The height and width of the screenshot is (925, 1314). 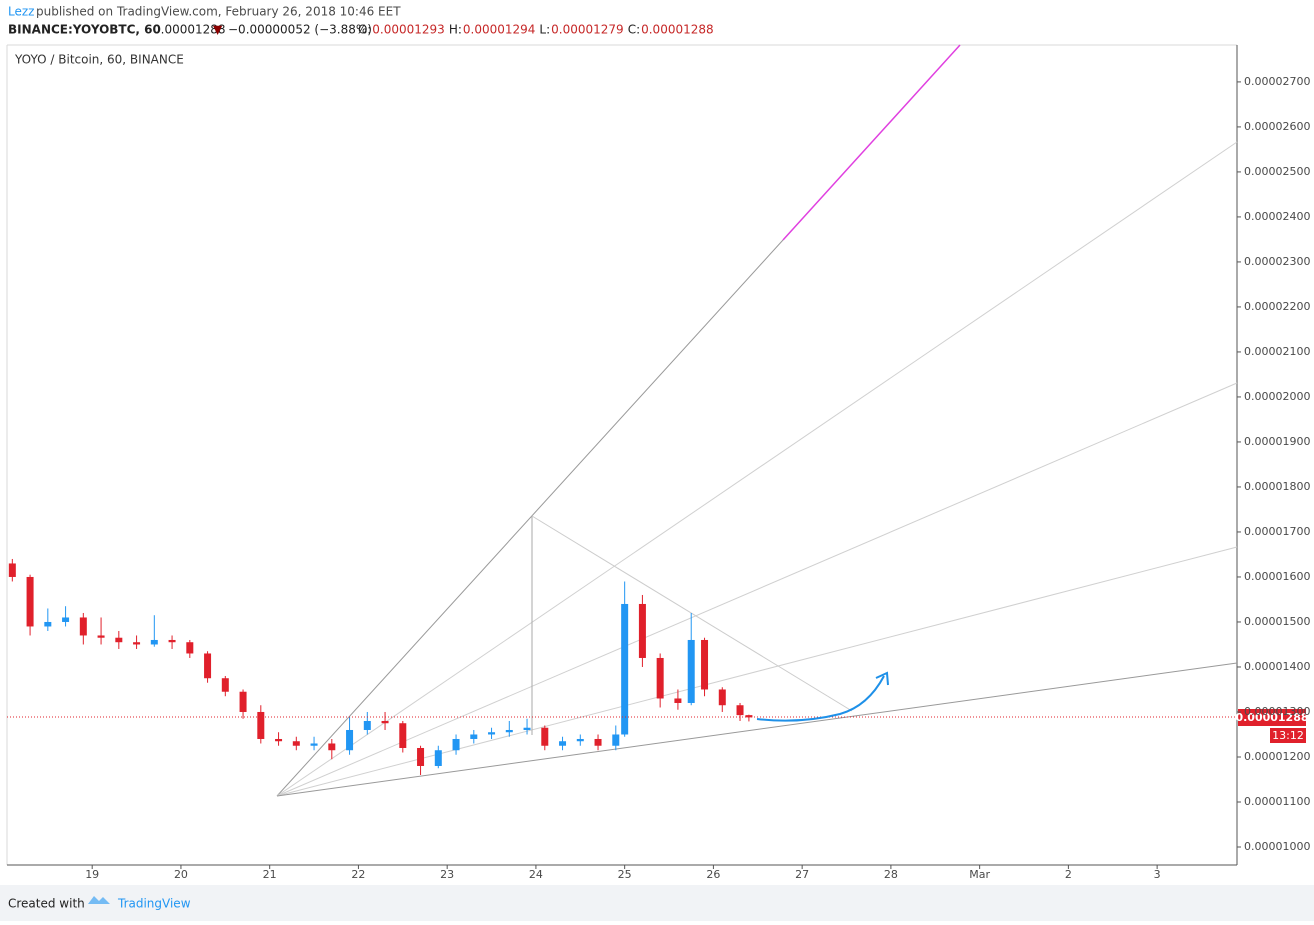 I want to click on countdown-label: 13:12, so click(x=1288, y=735).